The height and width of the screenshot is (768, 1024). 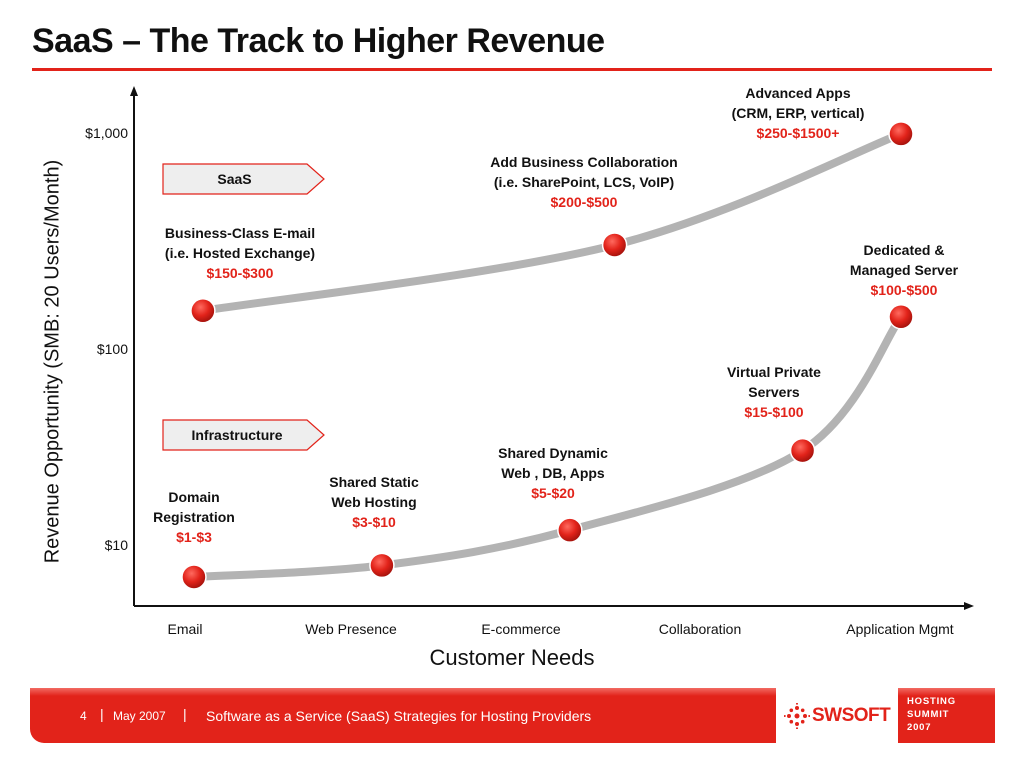 What do you see at coordinates (700, 629) in the screenshot?
I see `x-tick-label: Collaboration` at bounding box center [700, 629].